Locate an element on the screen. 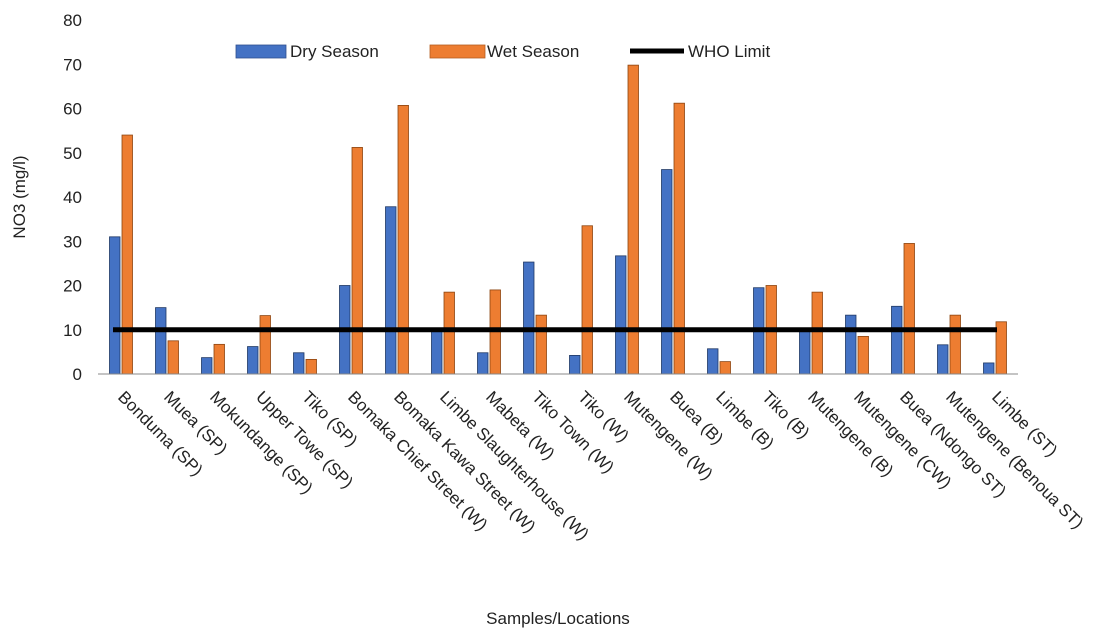 The width and height of the screenshot is (1099, 632). y-axis-ticks: 0 10 20 30 40 50 60 70 80 is located at coordinates (72, 197).